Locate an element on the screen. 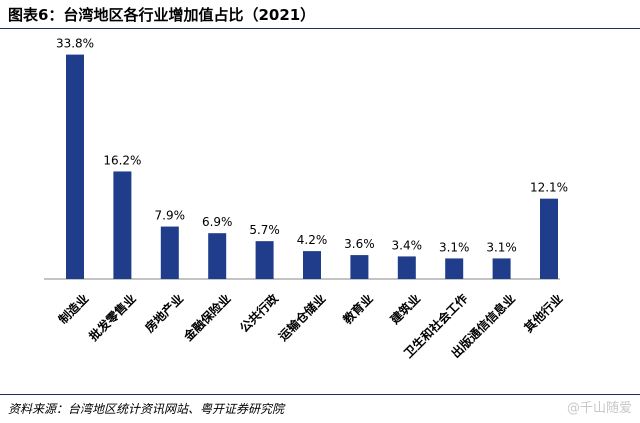  bottom-rule is located at coordinates (320, 394).